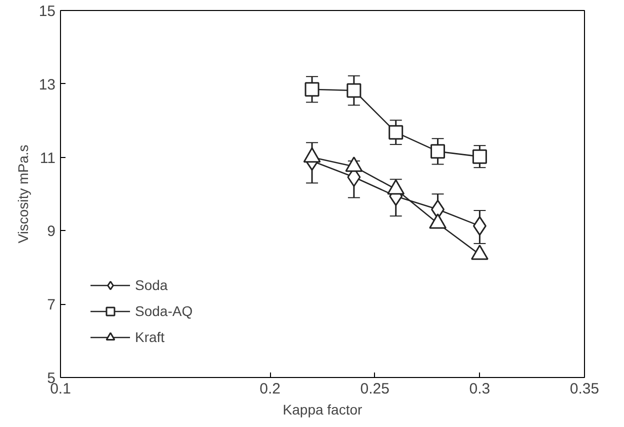 The height and width of the screenshot is (427, 624). What do you see at coordinates (51, 305) in the screenshot?
I see `y-tick-label: 7` at bounding box center [51, 305].